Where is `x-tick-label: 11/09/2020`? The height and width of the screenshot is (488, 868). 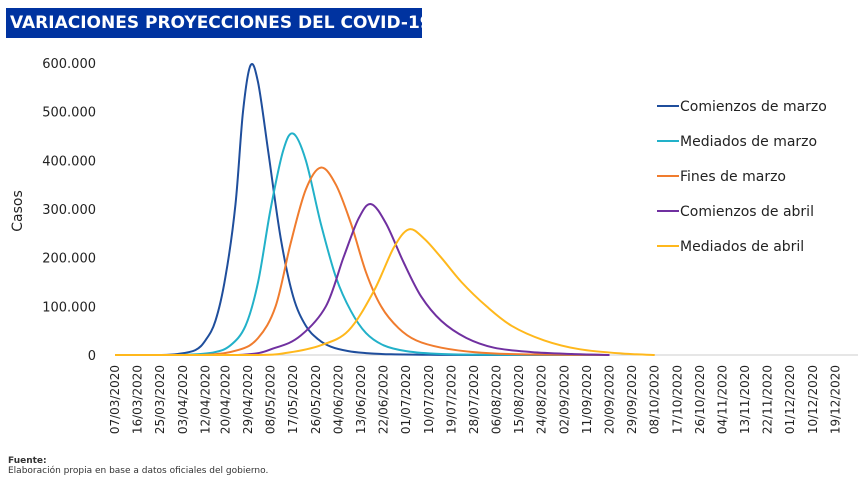
x-tick-label: 11/09/2020 is located at coordinates (587, 399).